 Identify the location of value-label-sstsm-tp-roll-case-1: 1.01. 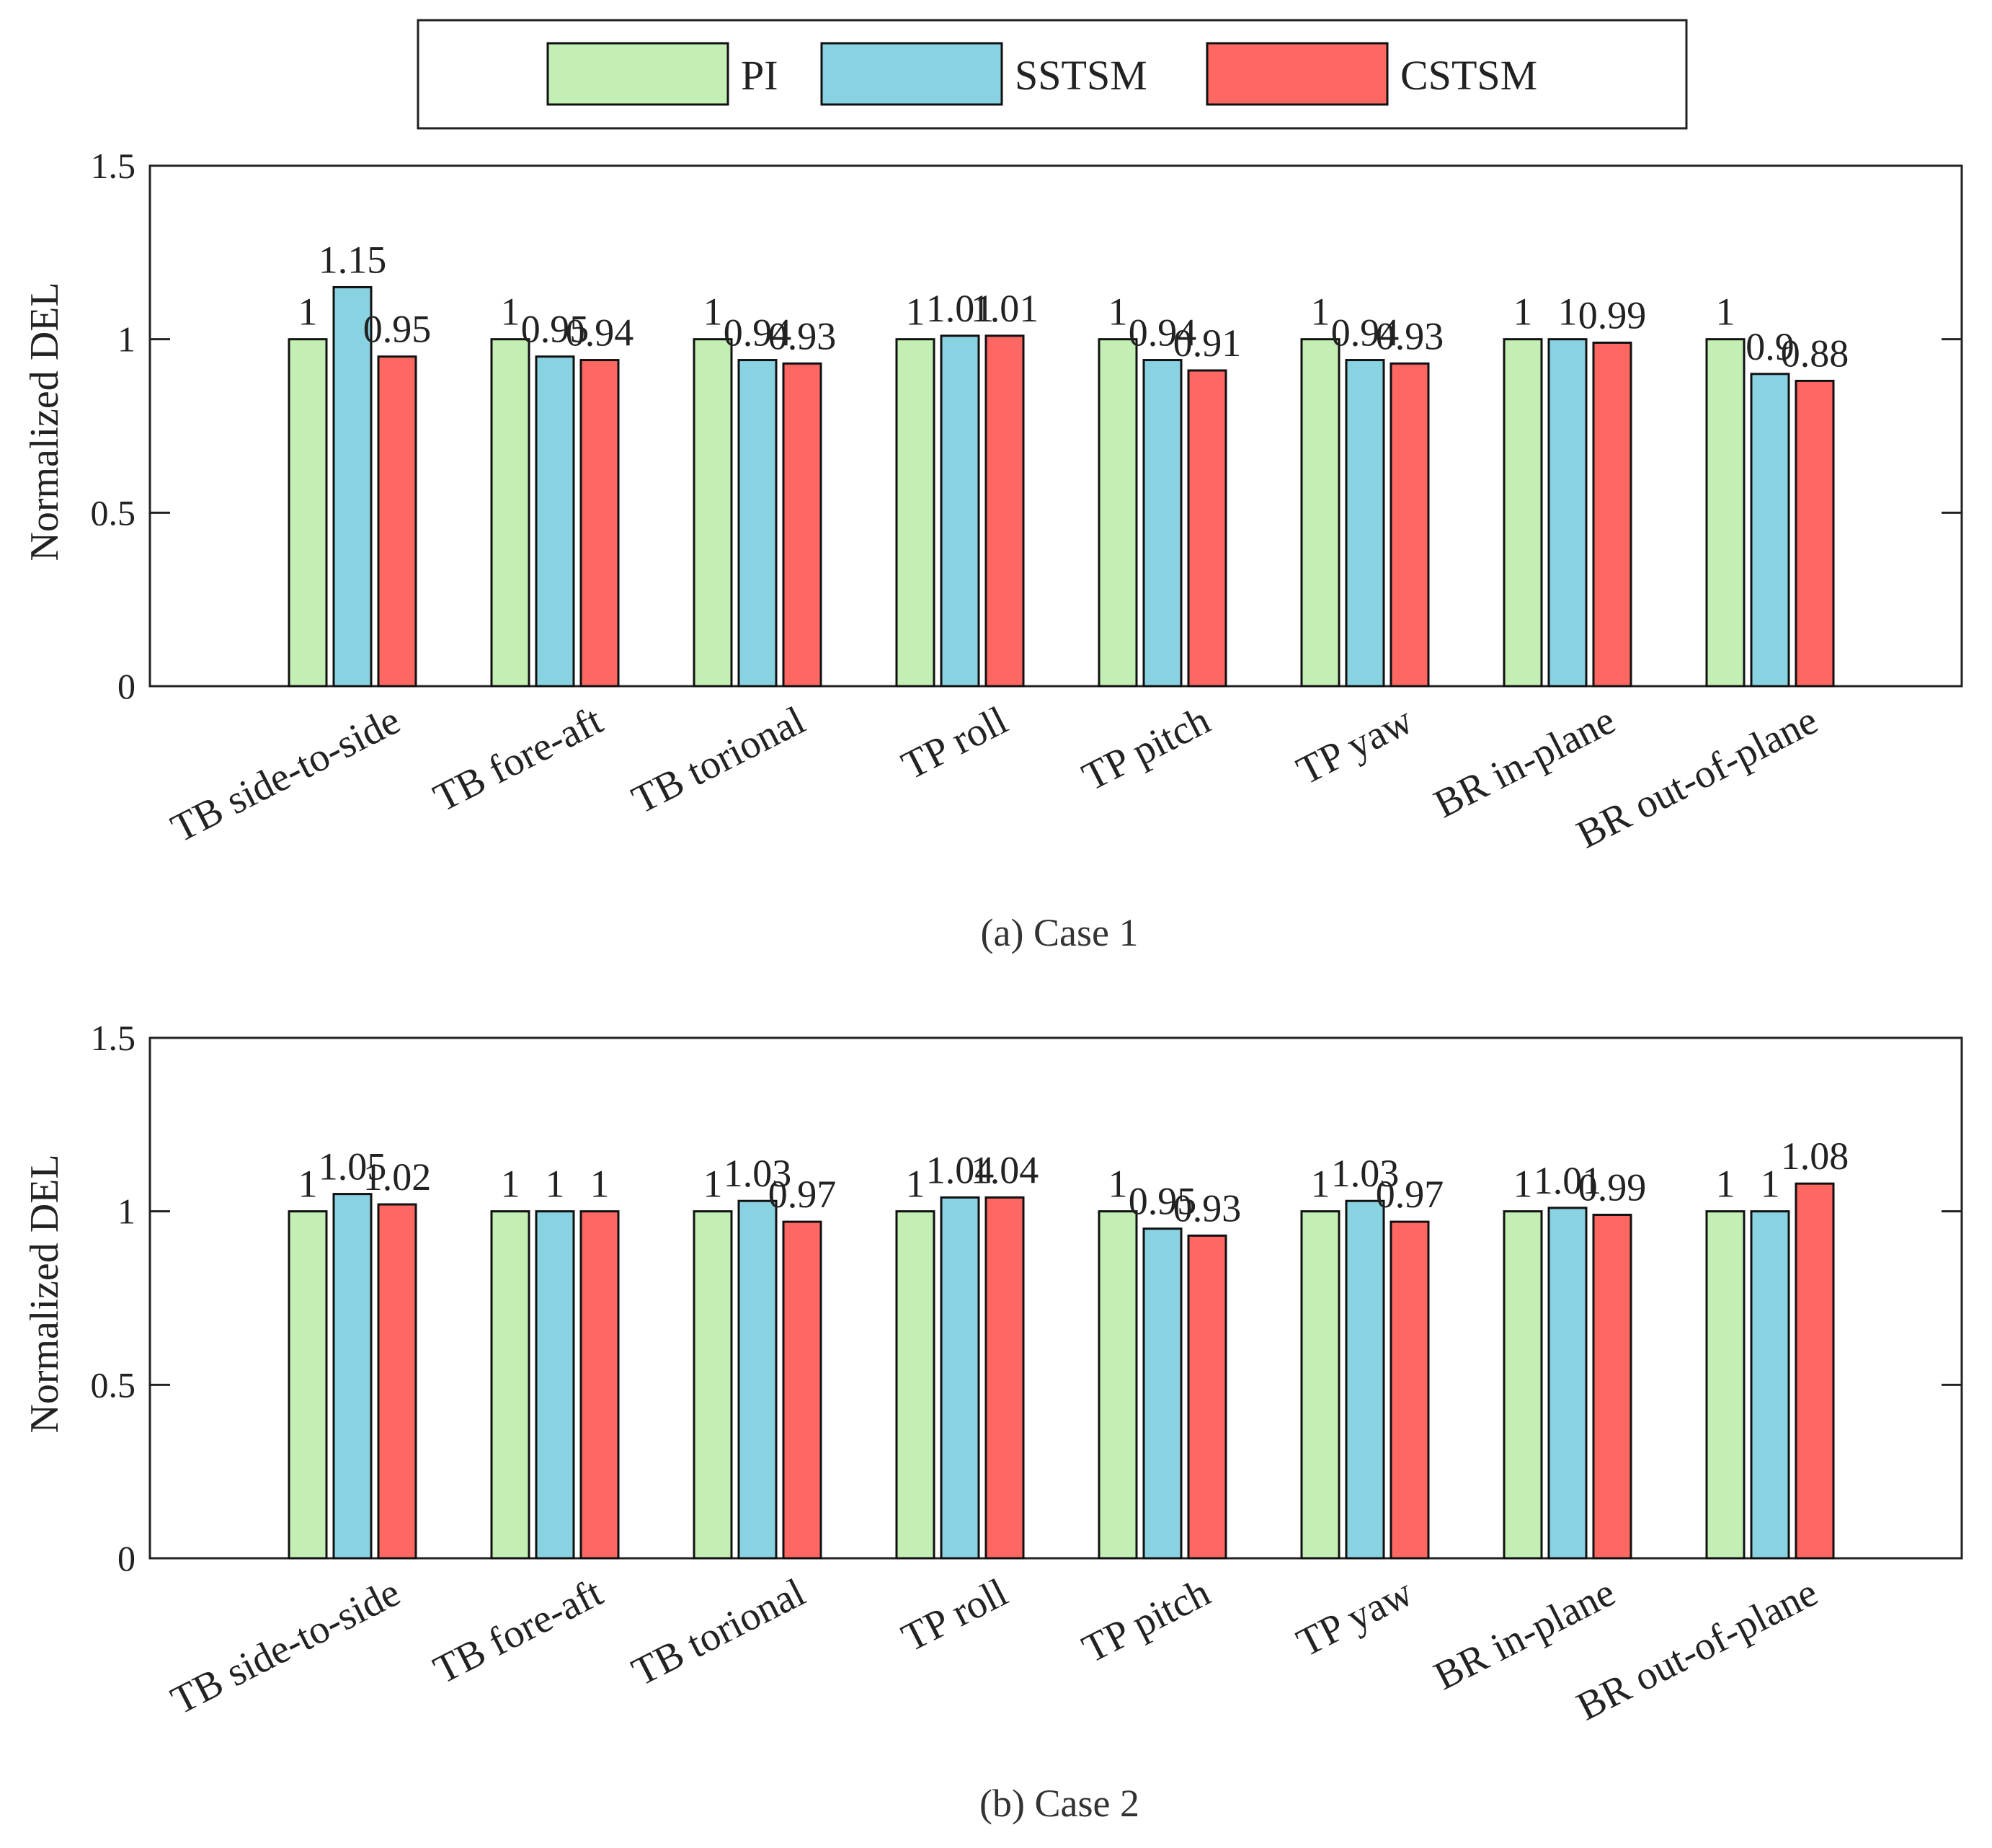
(960, 308).